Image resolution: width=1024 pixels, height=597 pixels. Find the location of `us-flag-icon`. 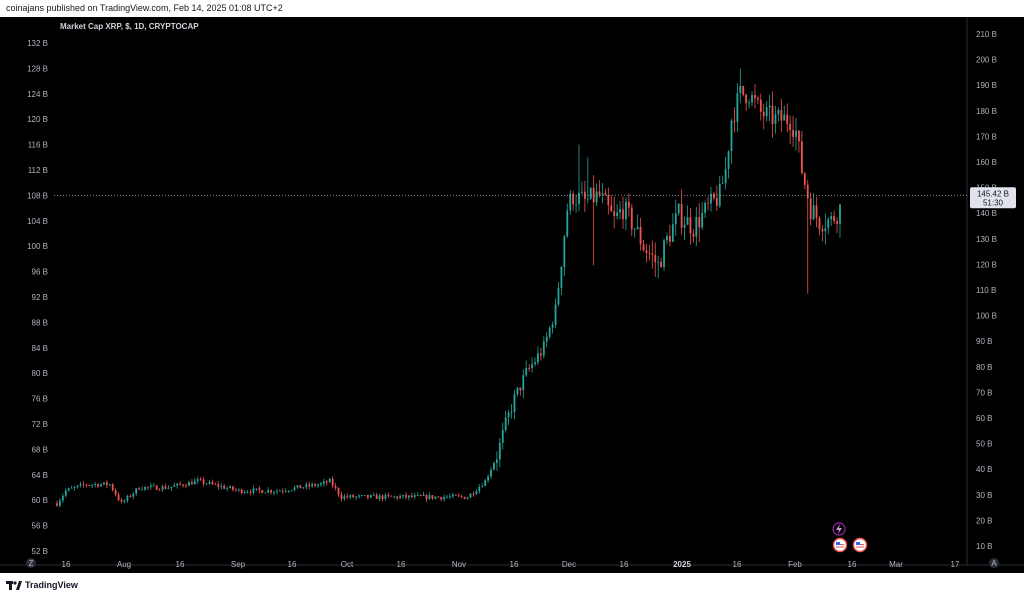

us-flag-icon is located at coordinates (840, 545).